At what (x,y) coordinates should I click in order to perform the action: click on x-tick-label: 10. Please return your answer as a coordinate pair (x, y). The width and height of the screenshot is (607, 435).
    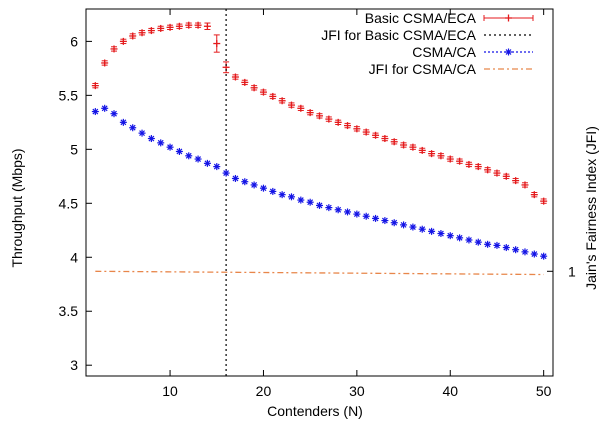
    Looking at the image, I should click on (170, 391).